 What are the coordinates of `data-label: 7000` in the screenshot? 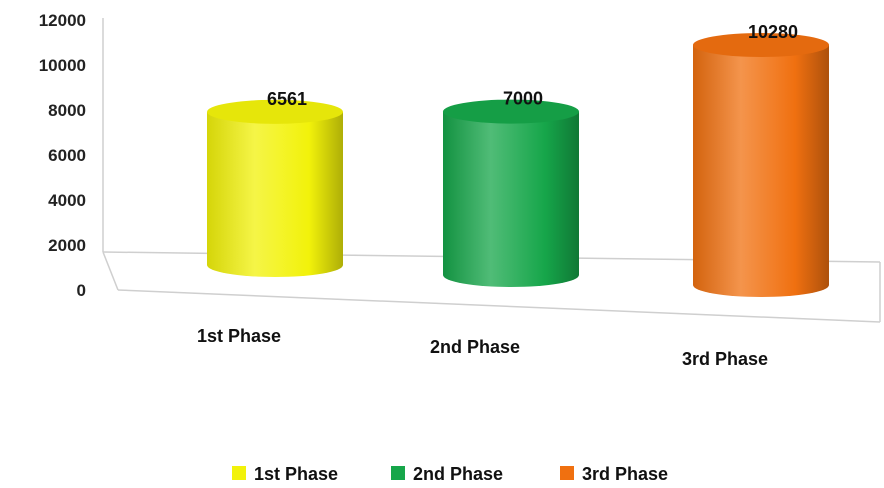 It's located at (523, 99).